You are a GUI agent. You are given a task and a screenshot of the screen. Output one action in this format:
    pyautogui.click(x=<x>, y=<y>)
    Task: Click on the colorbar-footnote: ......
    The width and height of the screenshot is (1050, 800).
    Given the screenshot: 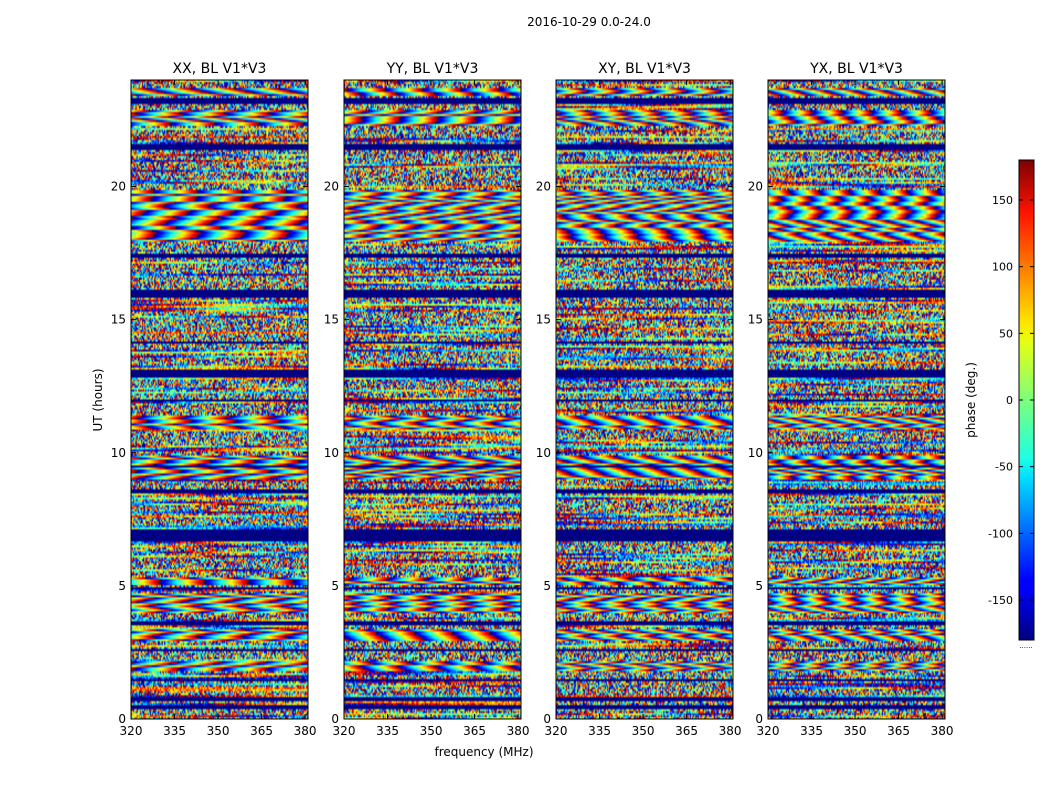 What is the action you would take?
    pyautogui.click(x=1025, y=646)
    